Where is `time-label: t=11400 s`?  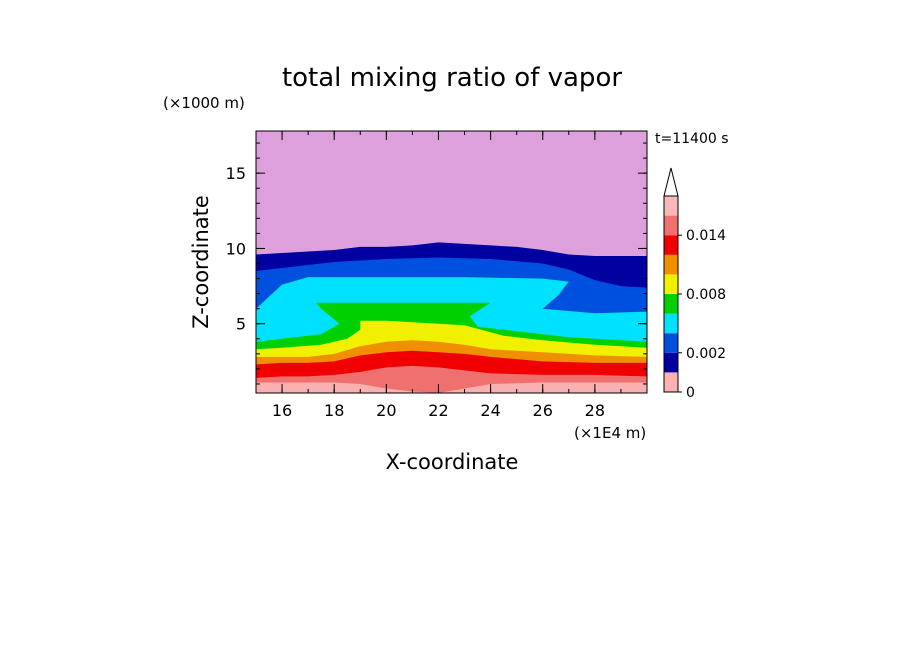
time-label: t=11400 s is located at coordinates (692, 139).